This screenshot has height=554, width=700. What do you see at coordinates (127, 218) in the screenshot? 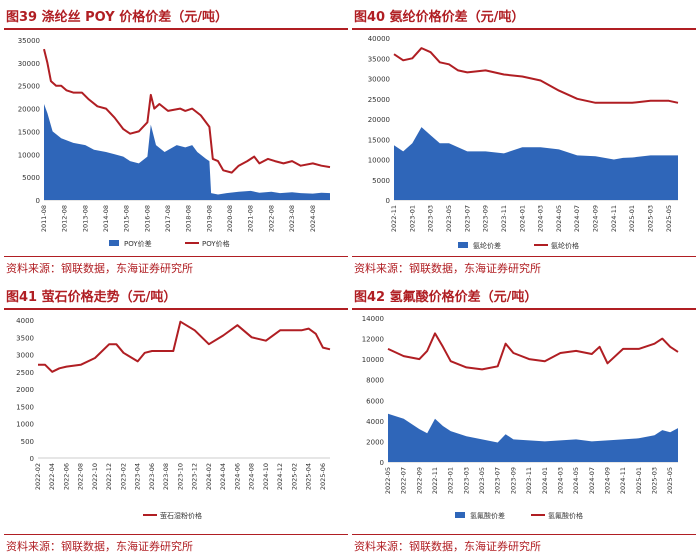
I see `x-tick-label: 2015-08` at bounding box center [127, 218].